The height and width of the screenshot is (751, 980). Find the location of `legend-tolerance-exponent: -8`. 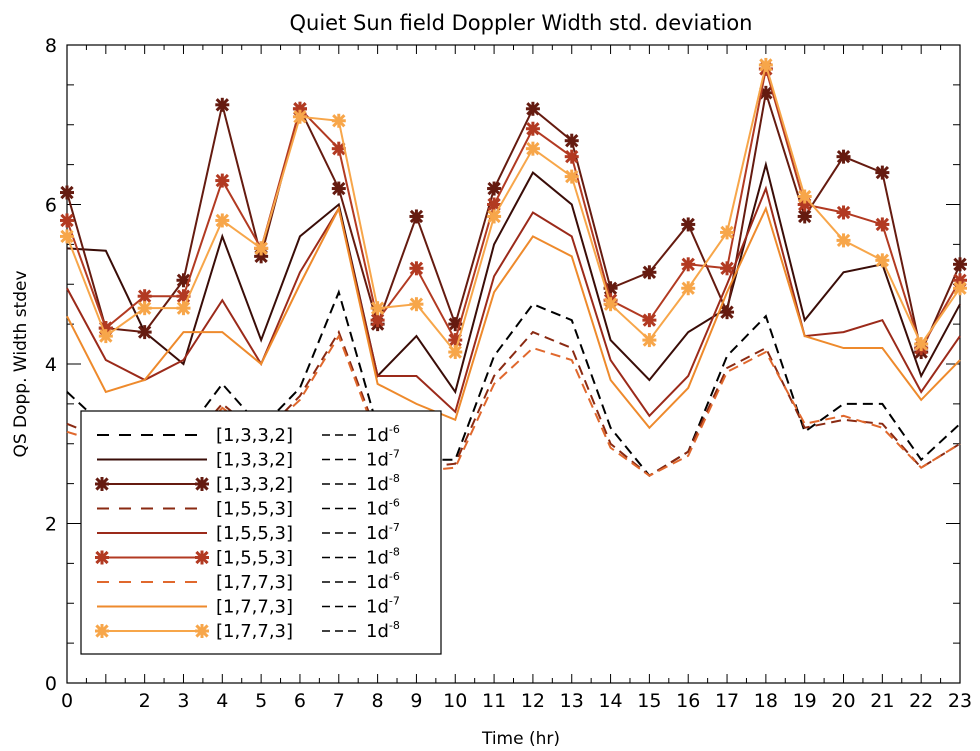

legend-tolerance-exponent: -8 is located at coordinates (394, 478).